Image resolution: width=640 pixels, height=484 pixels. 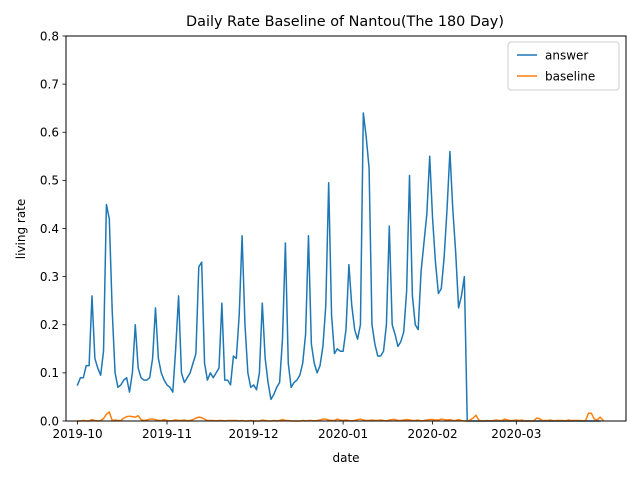 I want to click on x-tick-label: 2020-01, so click(x=343, y=434).